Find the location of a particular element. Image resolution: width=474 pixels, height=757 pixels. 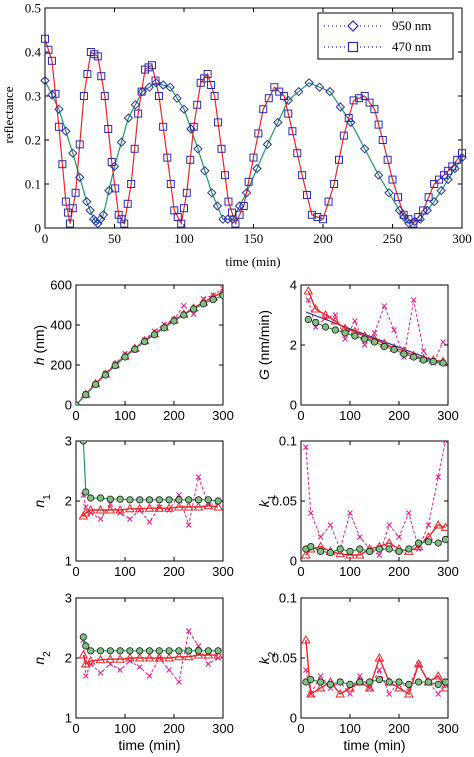

reflectance-xtick-label: 200 is located at coordinates (323, 238).